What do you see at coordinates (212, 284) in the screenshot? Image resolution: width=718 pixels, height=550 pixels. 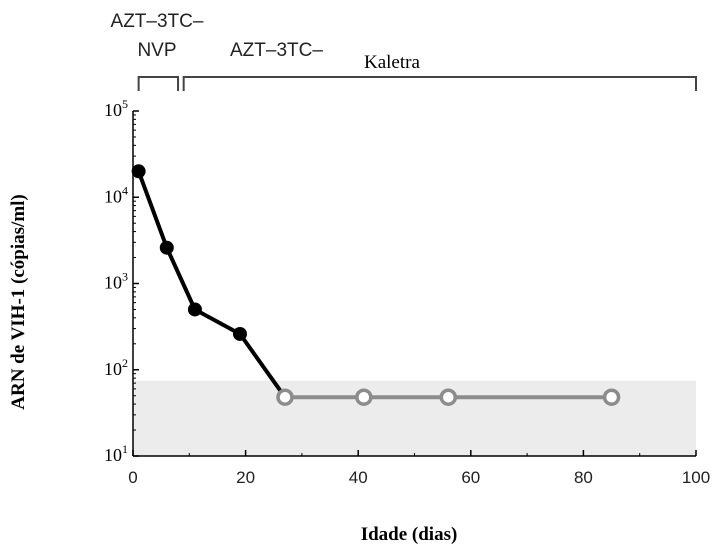 I see `series-line` at bounding box center [212, 284].